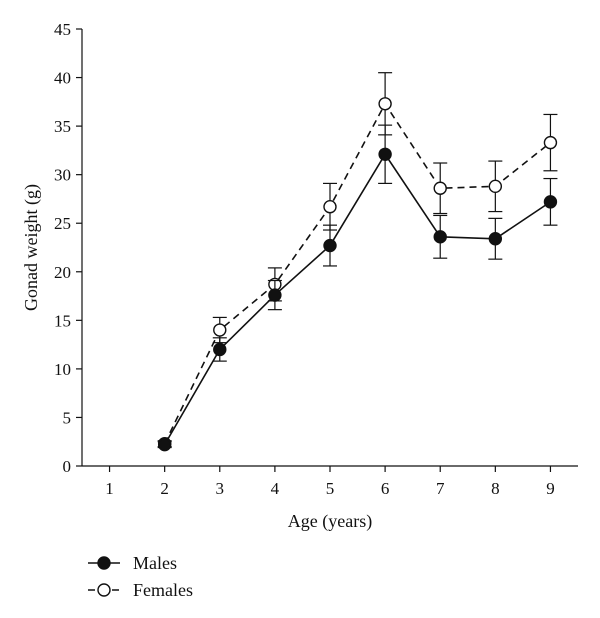 The image size is (600, 618). Describe the element at coordinates (140, 576) in the screenshot. I see `legend: Males Females` at that location.